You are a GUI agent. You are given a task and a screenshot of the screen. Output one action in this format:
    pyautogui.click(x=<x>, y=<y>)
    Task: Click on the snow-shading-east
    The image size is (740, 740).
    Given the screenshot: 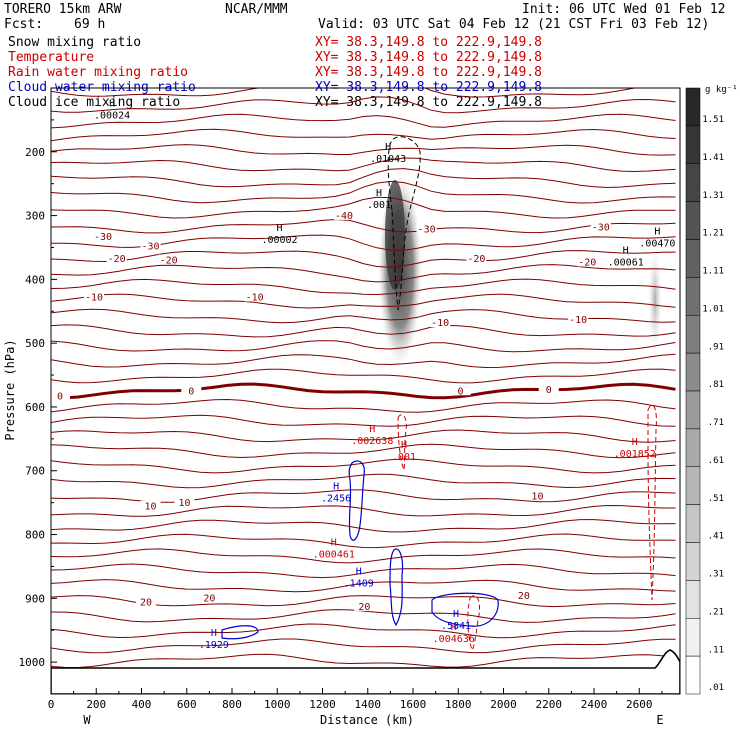 What is the action you would take?
    pyautogui.click(x=655, y=300)
    